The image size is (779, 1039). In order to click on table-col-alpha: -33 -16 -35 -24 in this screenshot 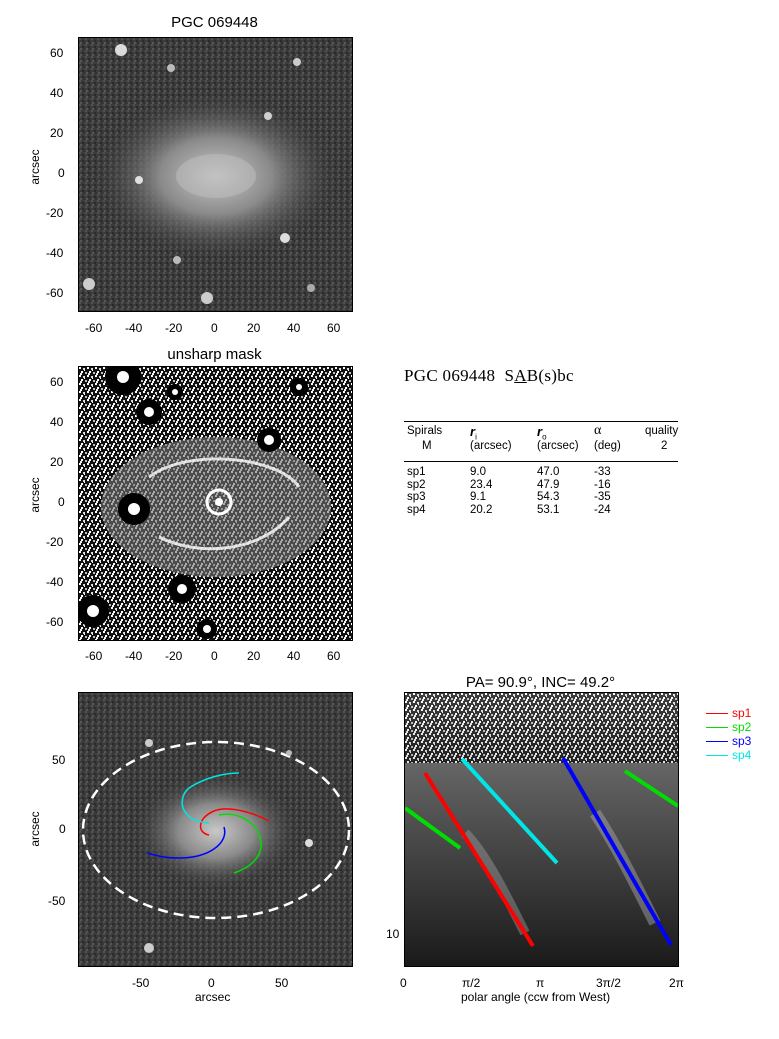, I will do `click(602, 491)`.